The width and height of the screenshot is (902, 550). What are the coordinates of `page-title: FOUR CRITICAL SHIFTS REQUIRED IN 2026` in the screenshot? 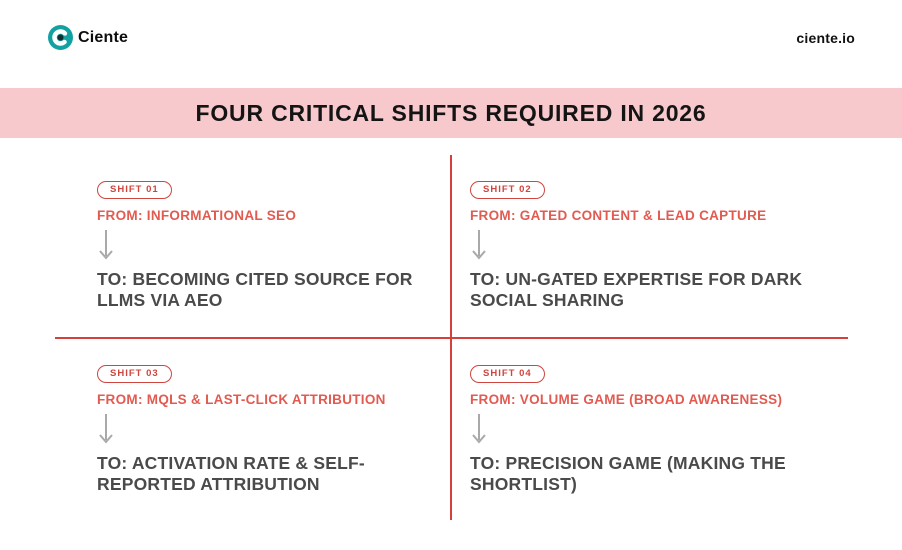 It's located at (451, 112).